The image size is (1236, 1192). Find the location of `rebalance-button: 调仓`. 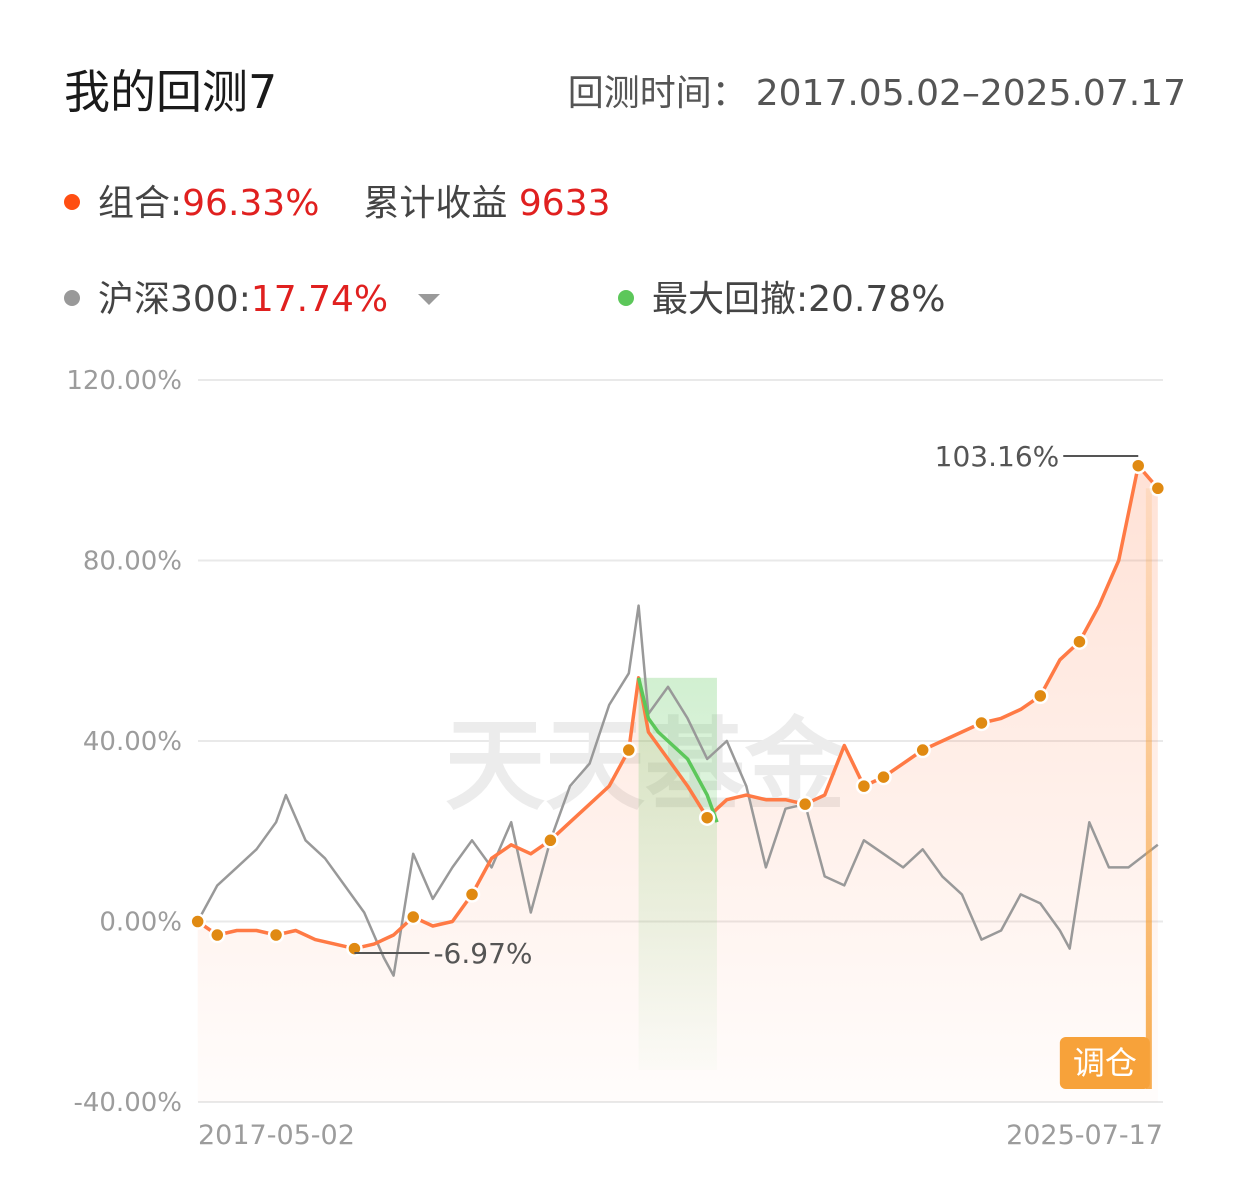

rebalance-button: 调仓 is located at coordinates (1105, 788).